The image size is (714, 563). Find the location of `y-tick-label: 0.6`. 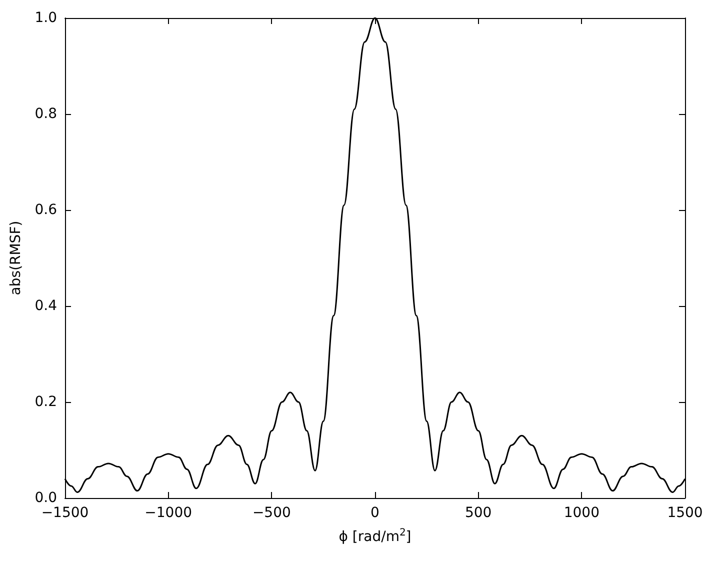

y-tick-label: 0.6 is located at coordinates (46, 210).